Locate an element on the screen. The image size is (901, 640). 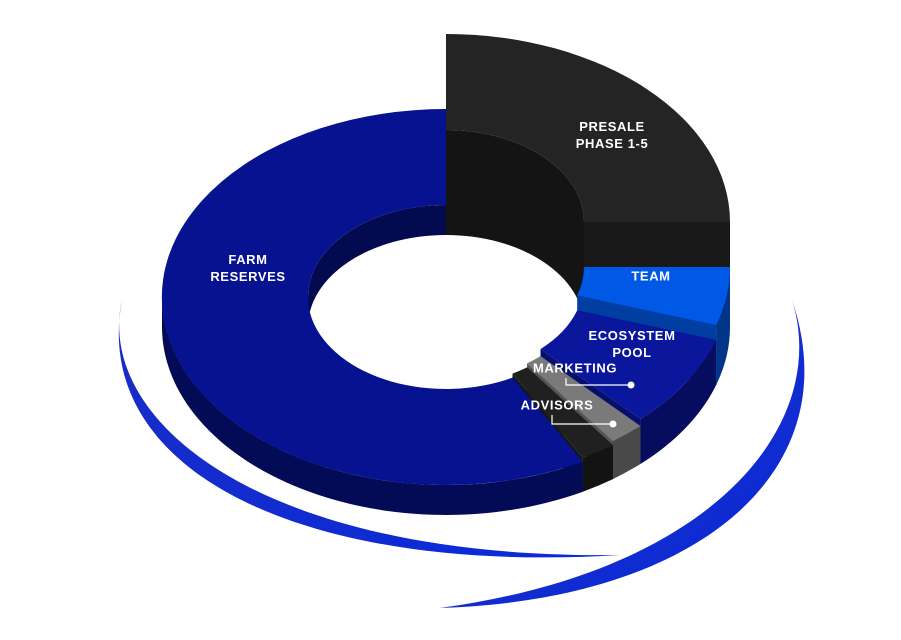
slice-label: PRESALE PHASE 1-5 is located at coordinates (612, 135).